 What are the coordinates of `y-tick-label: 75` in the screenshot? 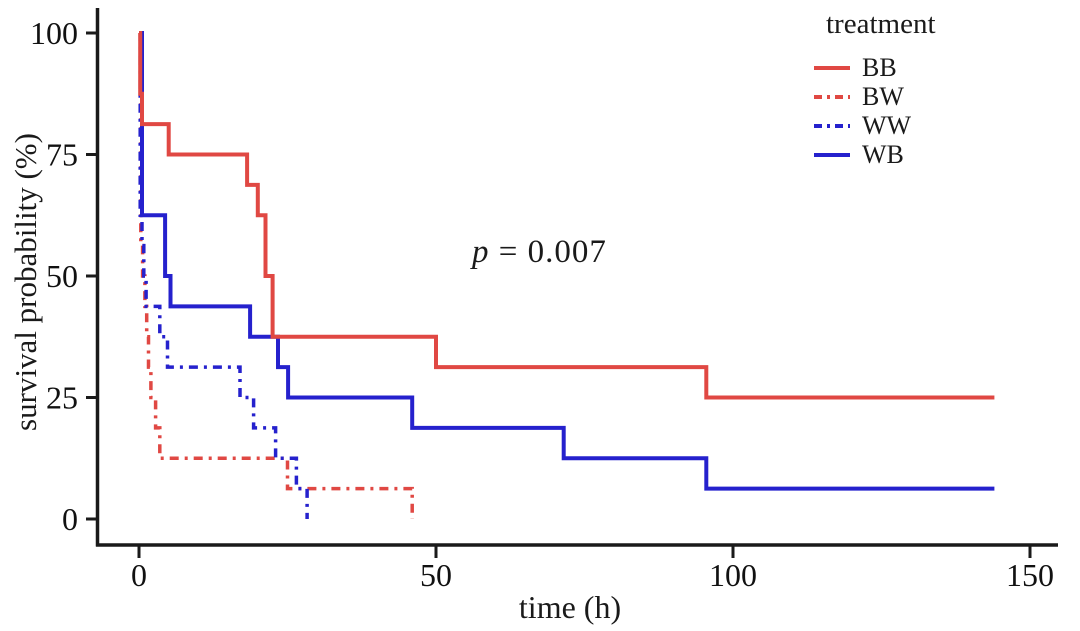 It's located at (62, 155).